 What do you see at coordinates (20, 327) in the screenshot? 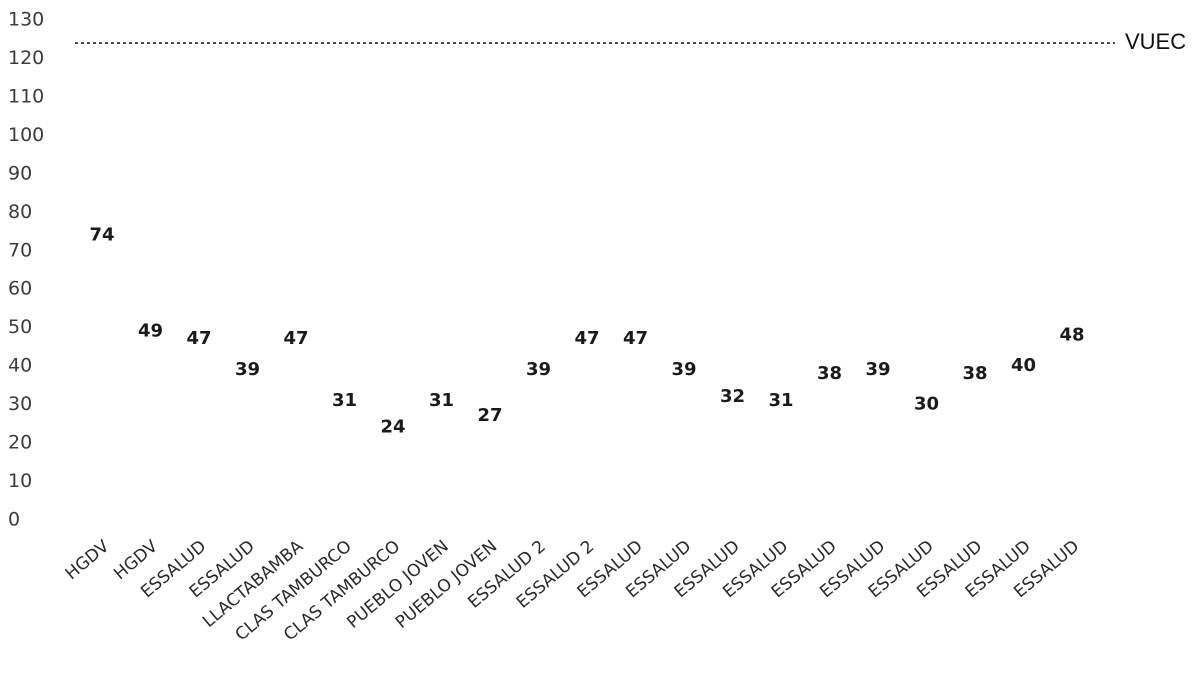
I see `y-tick-label: 50` at bounding box center [20, 327].